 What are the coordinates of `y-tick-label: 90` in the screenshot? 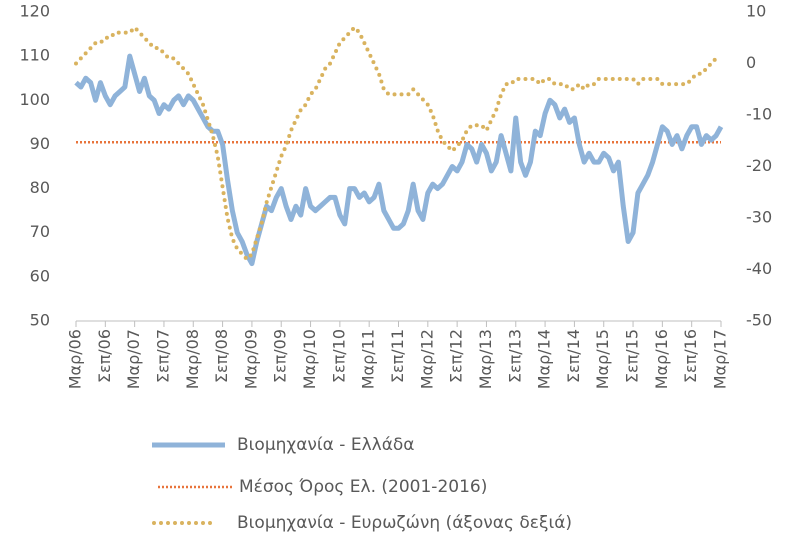 It's located at (40, 143).